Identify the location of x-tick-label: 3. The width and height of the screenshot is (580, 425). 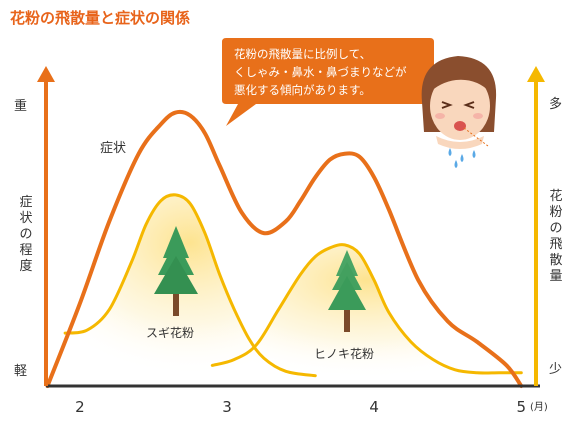
(227, 407).